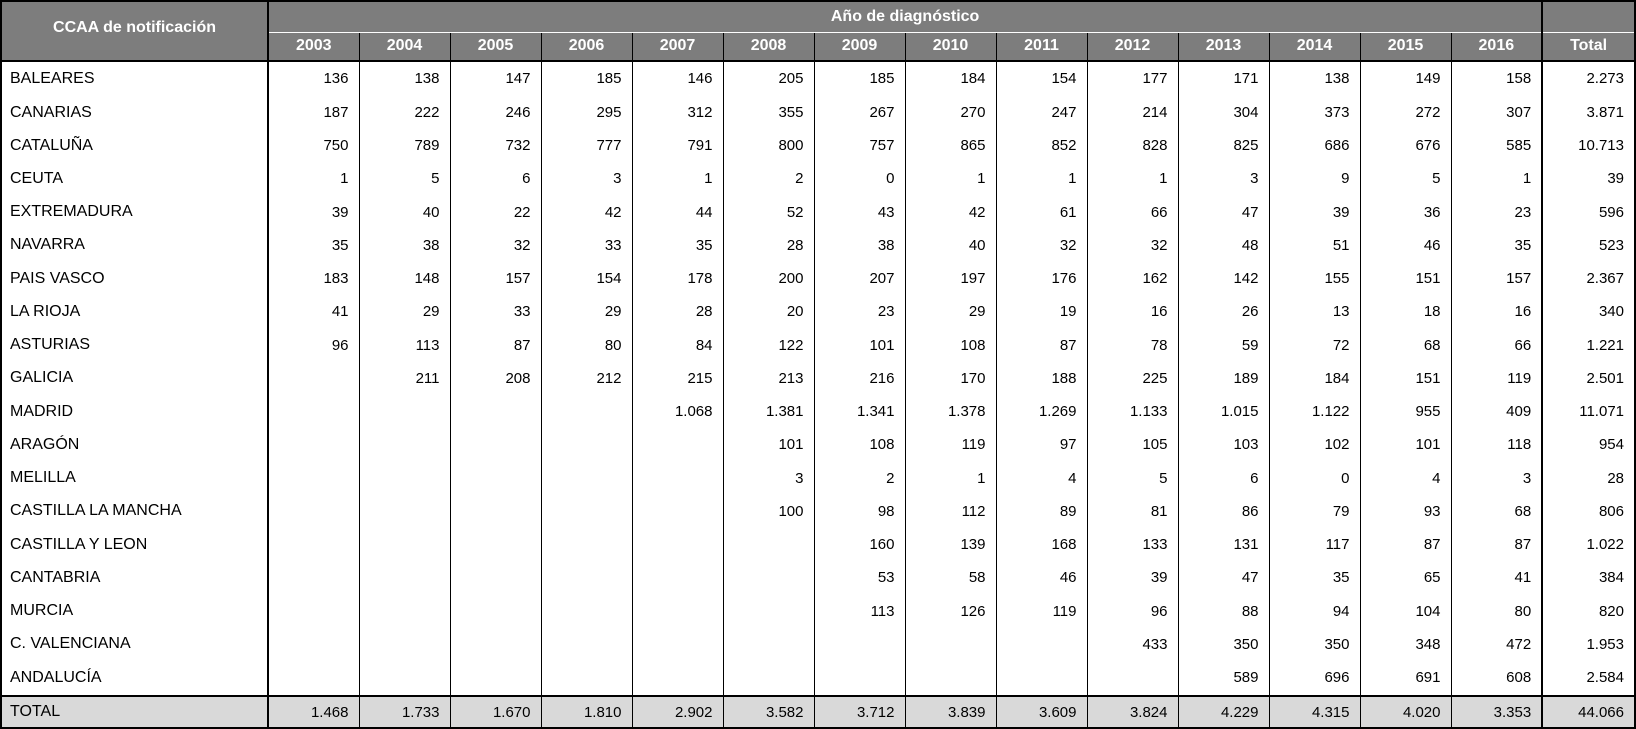  I want to click on value-cell: 59, so click(1223, 345).